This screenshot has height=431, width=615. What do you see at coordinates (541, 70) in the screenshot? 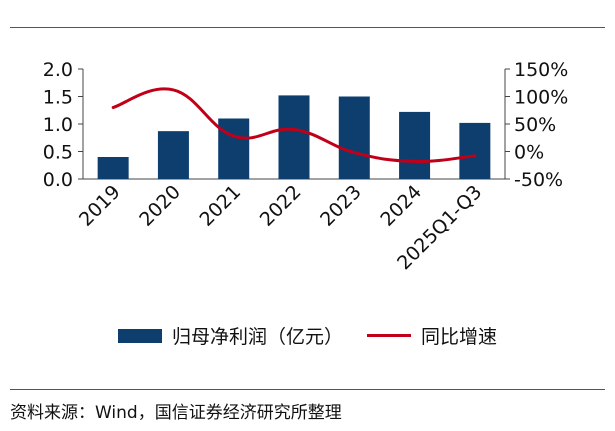
I see `y-right-tick-label: 150%` at bounding box center [541, 70].